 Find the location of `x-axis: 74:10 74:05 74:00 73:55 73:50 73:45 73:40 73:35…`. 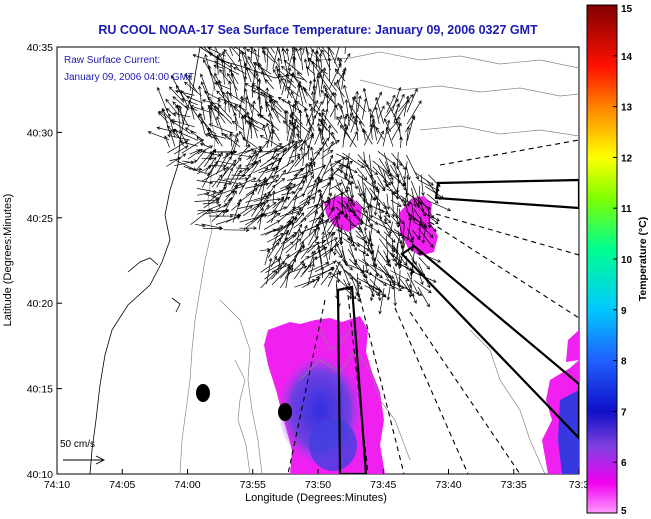

x-axis: 74:10 74:05 74:00 73:55 73:50 73:45 73:40 73:35… is located at coordinates (316, 480).